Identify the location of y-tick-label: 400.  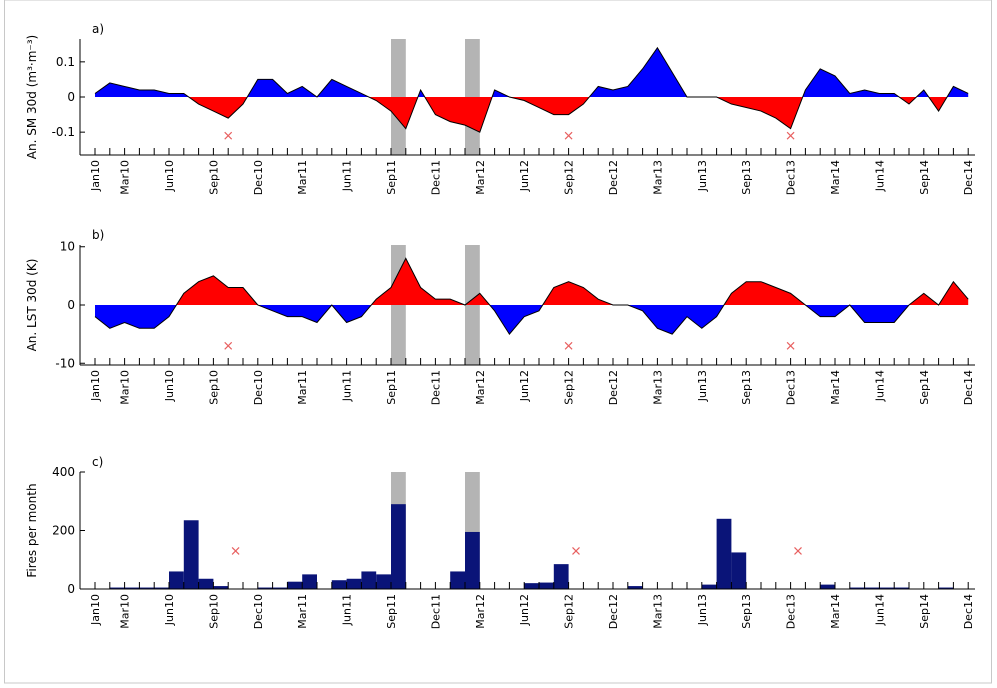
(63, 472).